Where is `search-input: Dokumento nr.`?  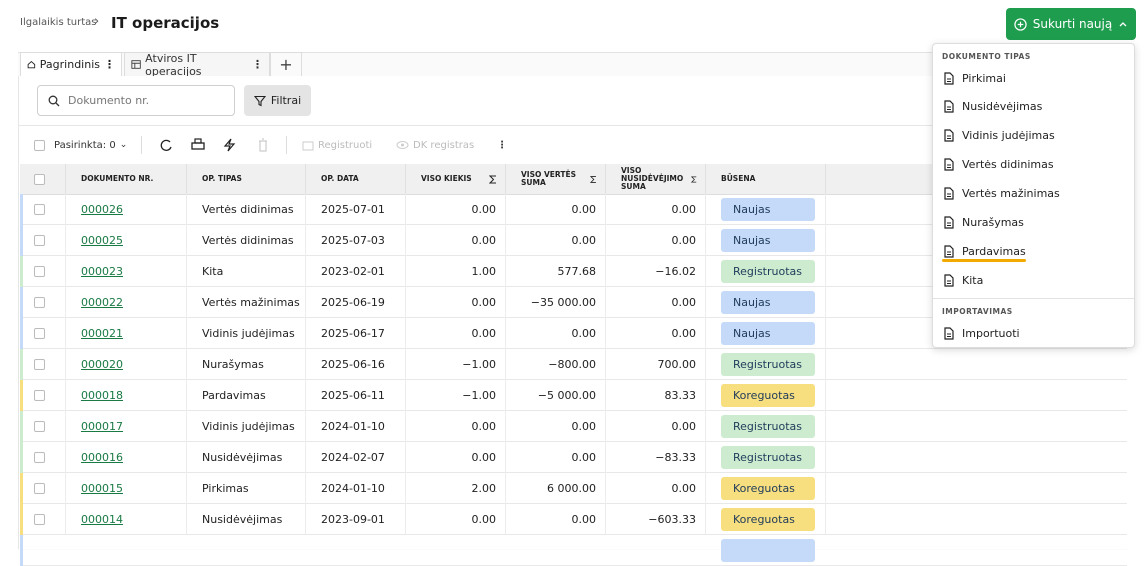
search-input: Dokumento nr. is located at coordinates (136, 100).